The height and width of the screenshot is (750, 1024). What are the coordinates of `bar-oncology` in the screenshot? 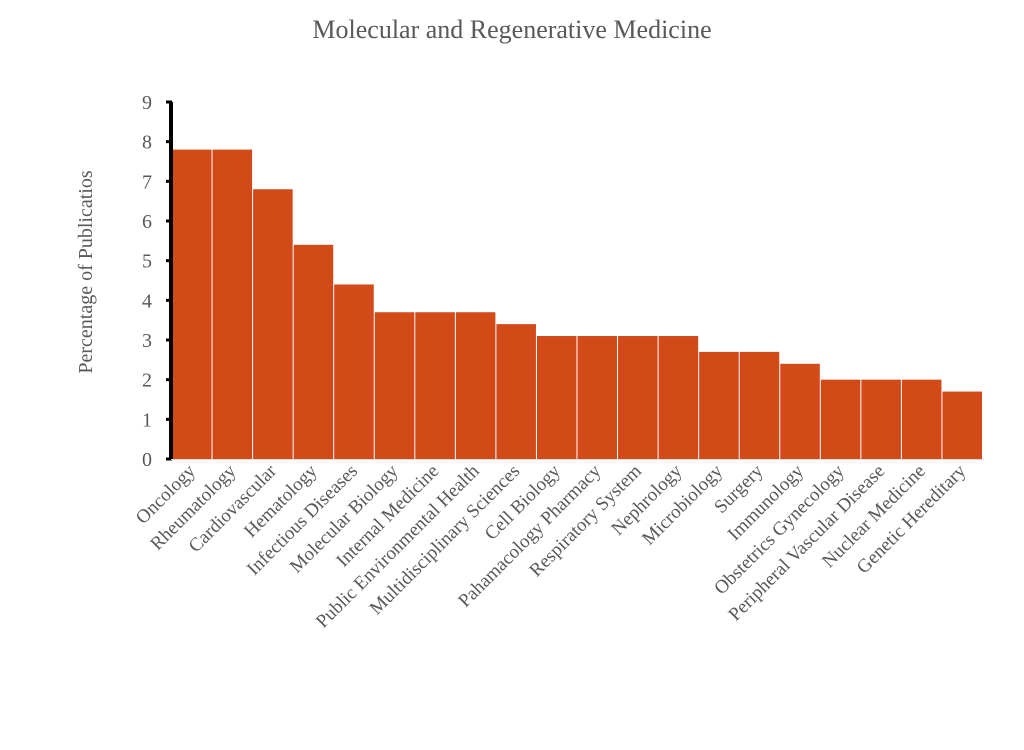 It's located at (192, 304).